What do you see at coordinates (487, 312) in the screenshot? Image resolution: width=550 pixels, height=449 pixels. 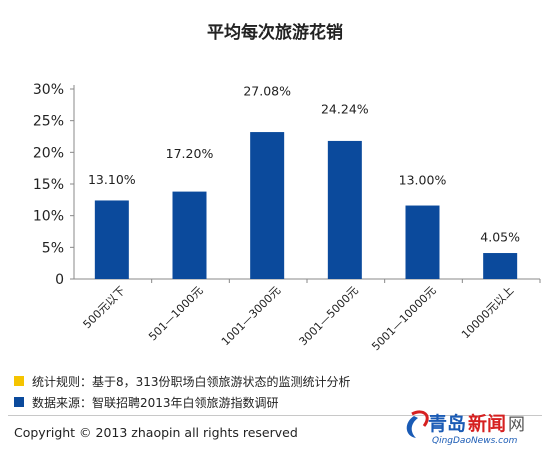 I see `x-tick-label: 10000元以上` at bounding box center [487, 312].